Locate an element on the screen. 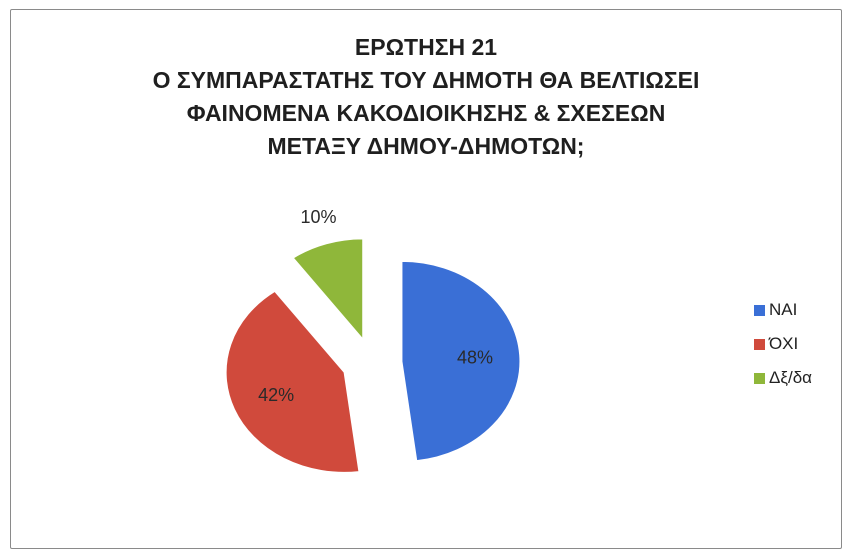 The image size is (852, 549). legend-swatch-dk is located at coordinates (759, 378).